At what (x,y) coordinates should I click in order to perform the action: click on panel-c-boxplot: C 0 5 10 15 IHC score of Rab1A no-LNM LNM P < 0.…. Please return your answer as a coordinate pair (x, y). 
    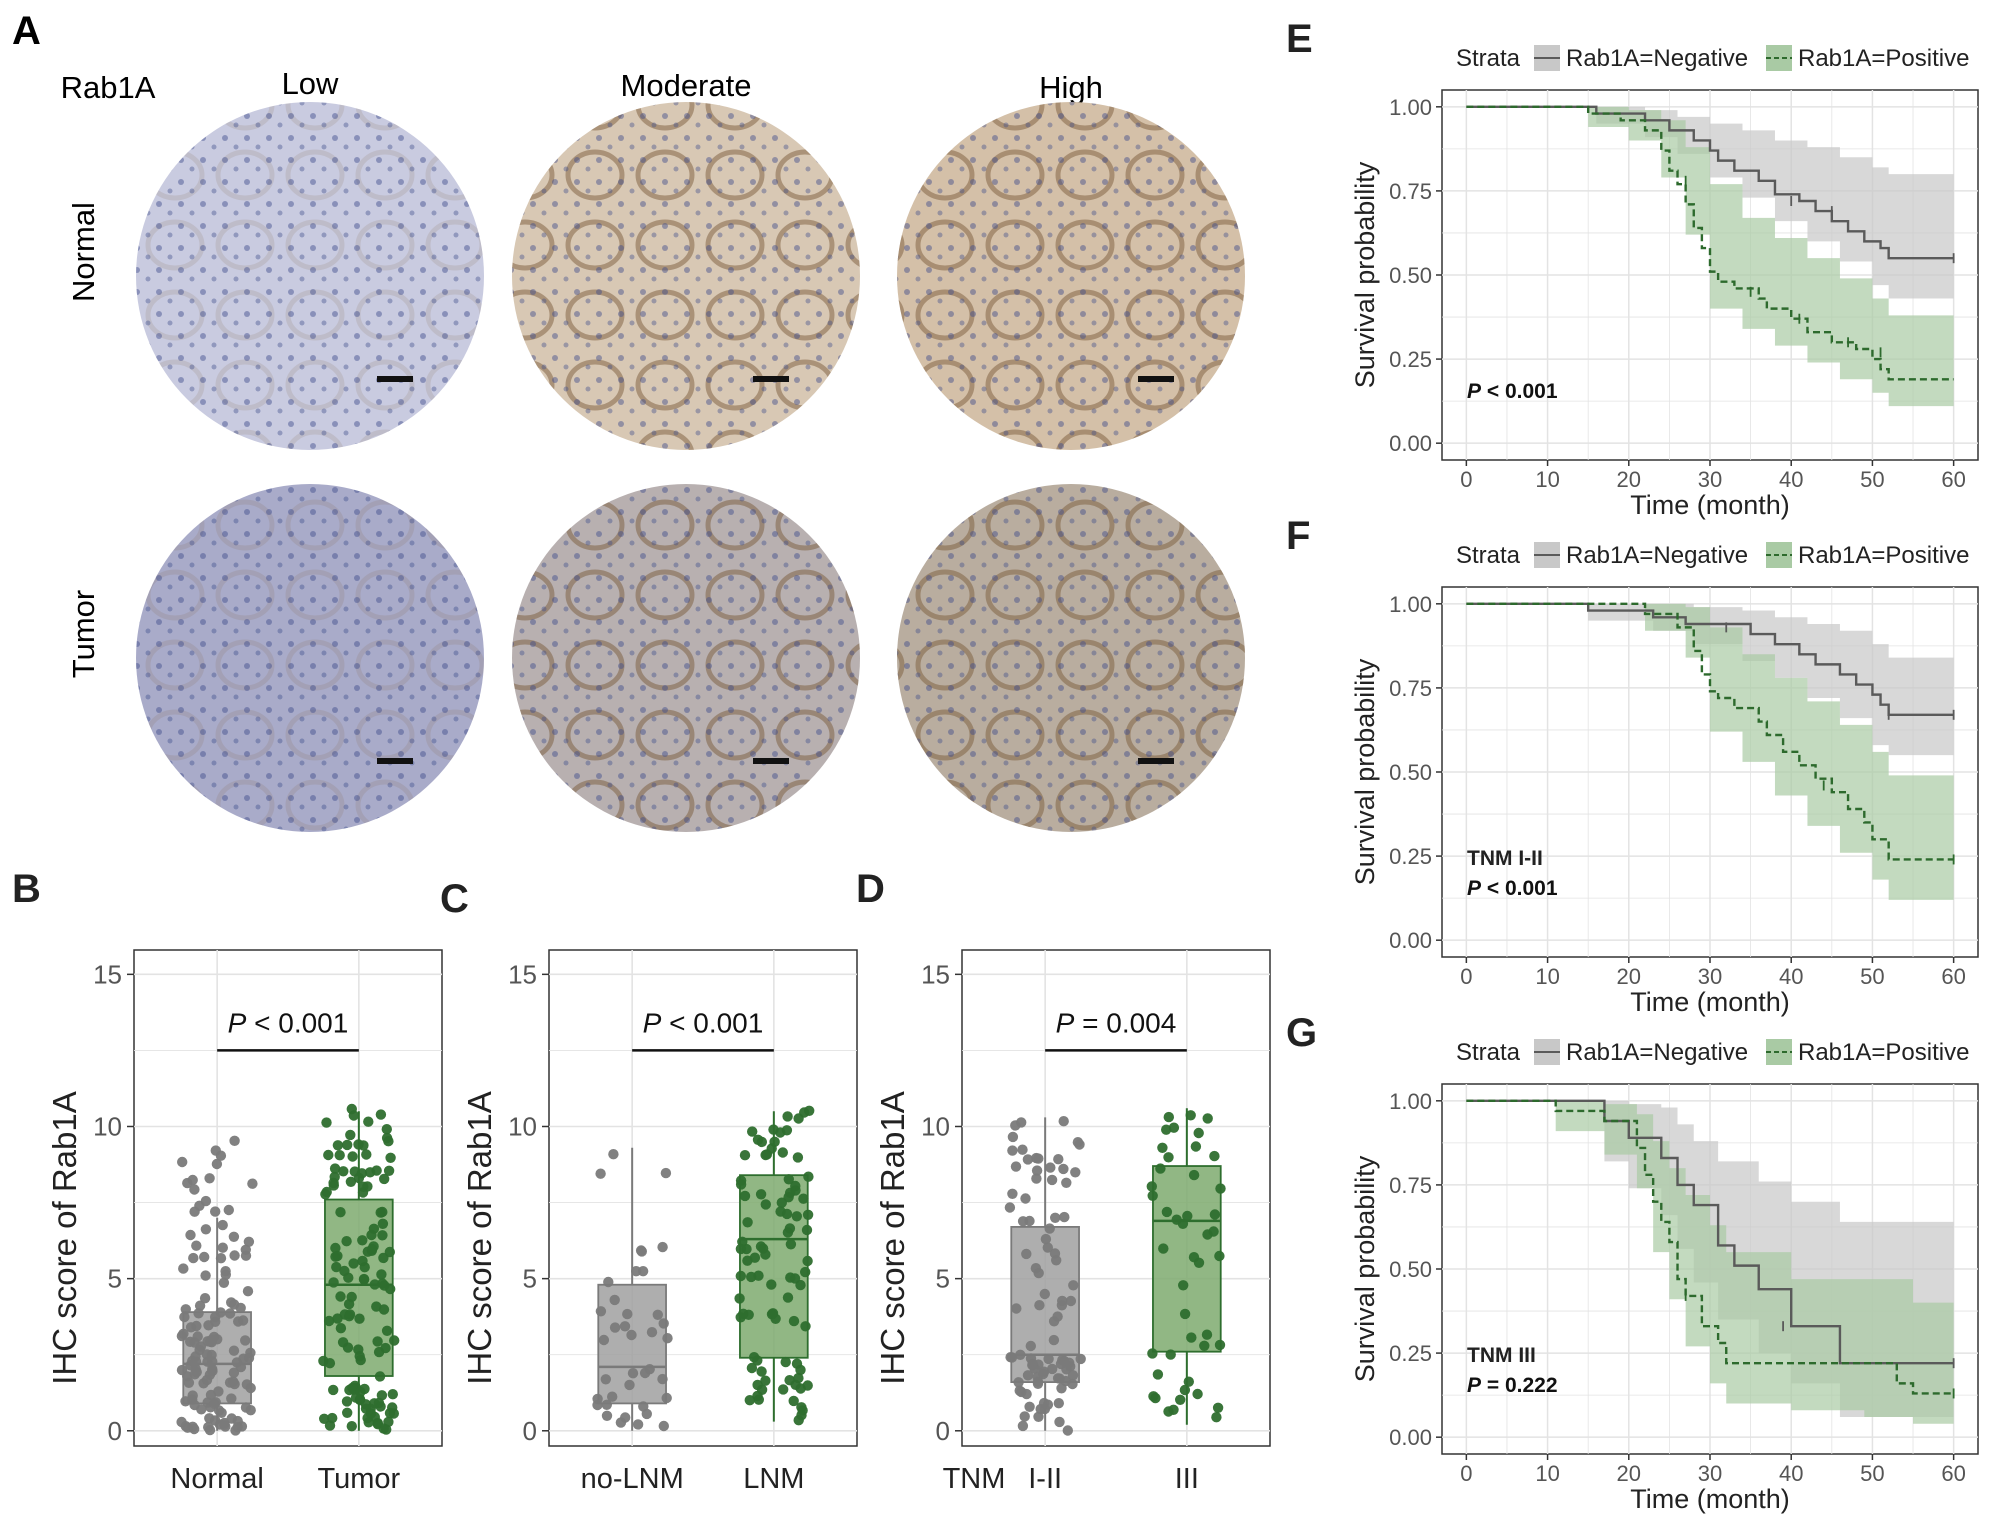
    Looking at the image, I should click on (649, 1186).